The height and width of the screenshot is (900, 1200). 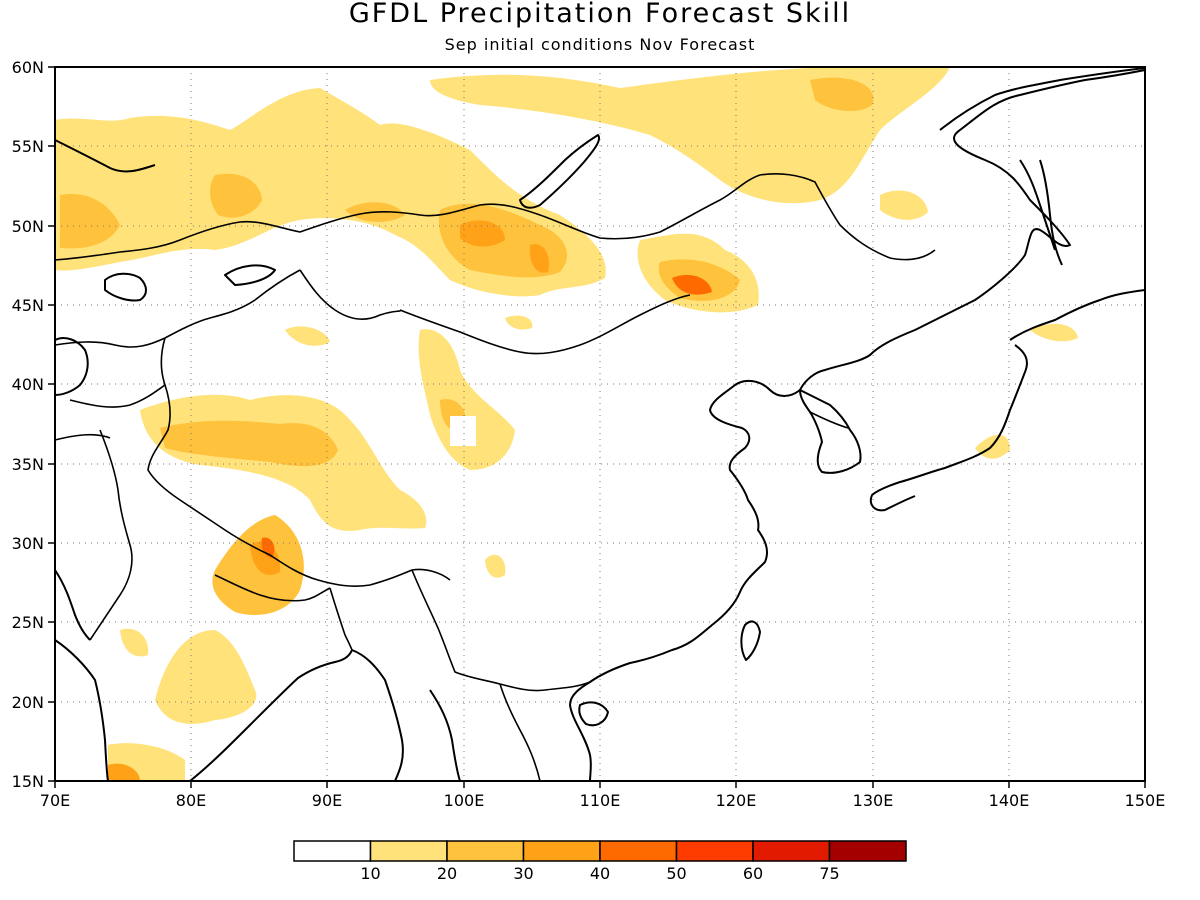 What do you see at coordinates (28, 464) in the screenshot?
I see `lat-tick-label: 35N` at bounding box center [28, 464].